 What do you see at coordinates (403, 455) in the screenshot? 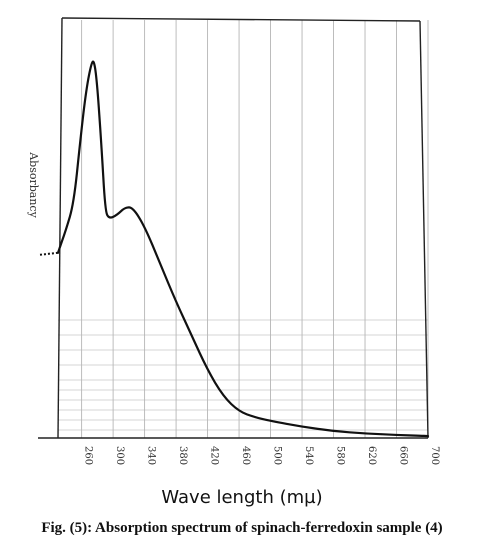
I see `x-tick-label: 660` at bounding box center [403, 455].